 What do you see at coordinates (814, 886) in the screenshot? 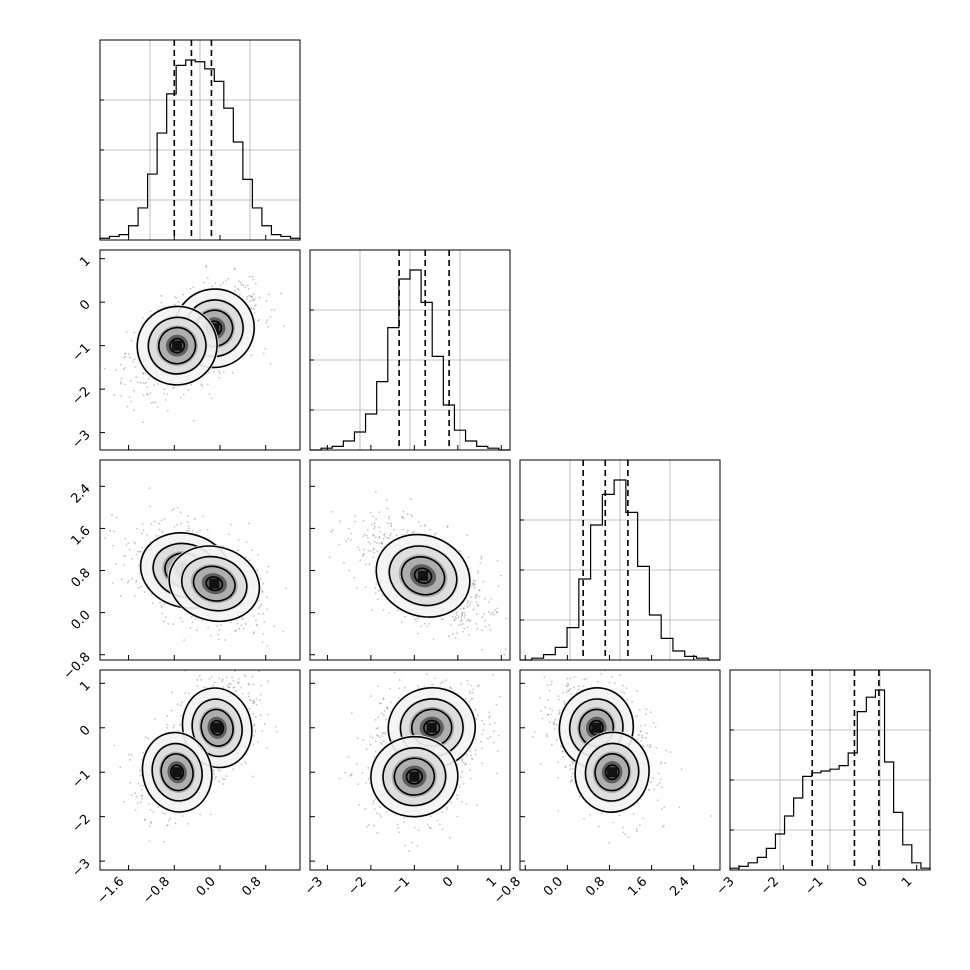
I see `x-tick-label: −1` at bounding box center [814, 886].